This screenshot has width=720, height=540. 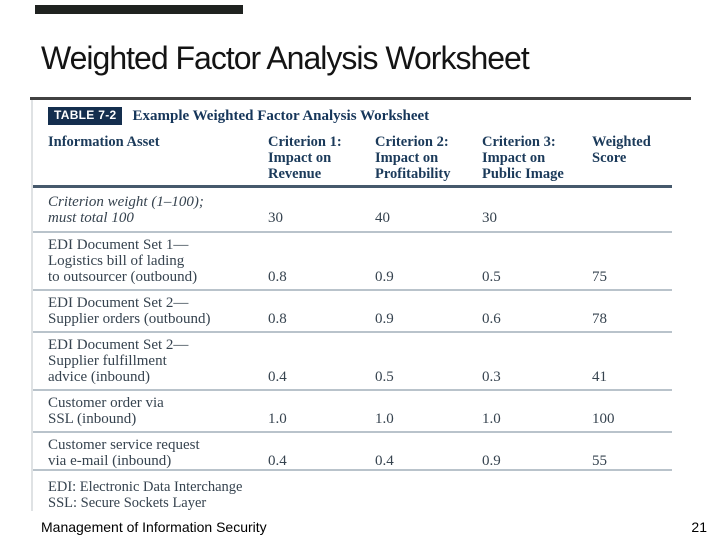 I want to click on value-cell: 40, so click(x=382, y=218).